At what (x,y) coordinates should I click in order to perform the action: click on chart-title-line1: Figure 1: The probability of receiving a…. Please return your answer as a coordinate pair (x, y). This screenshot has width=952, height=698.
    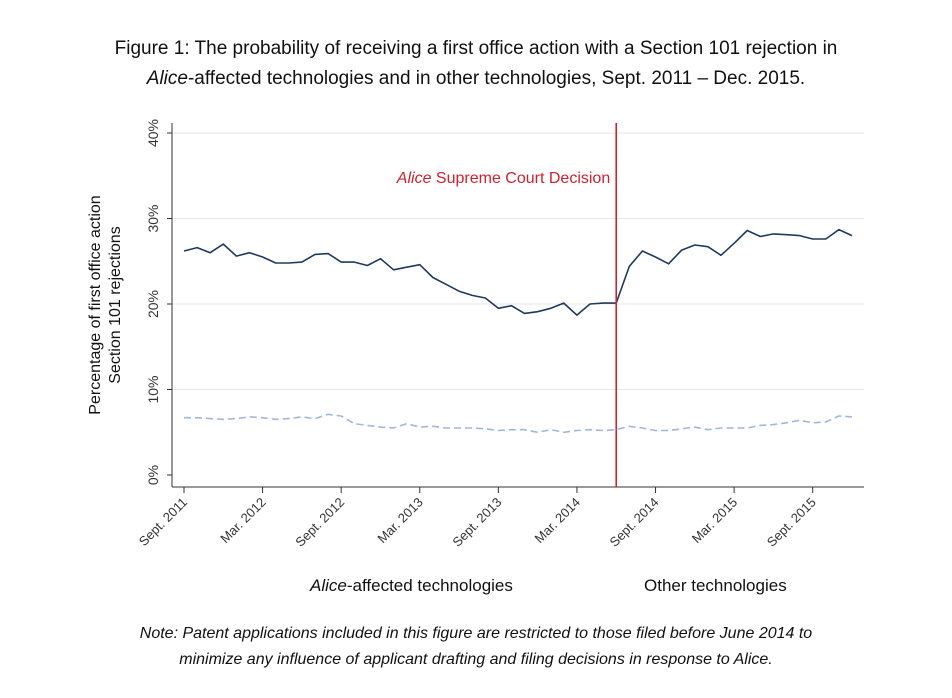
    Looking at the image, I should click on (476, 48).